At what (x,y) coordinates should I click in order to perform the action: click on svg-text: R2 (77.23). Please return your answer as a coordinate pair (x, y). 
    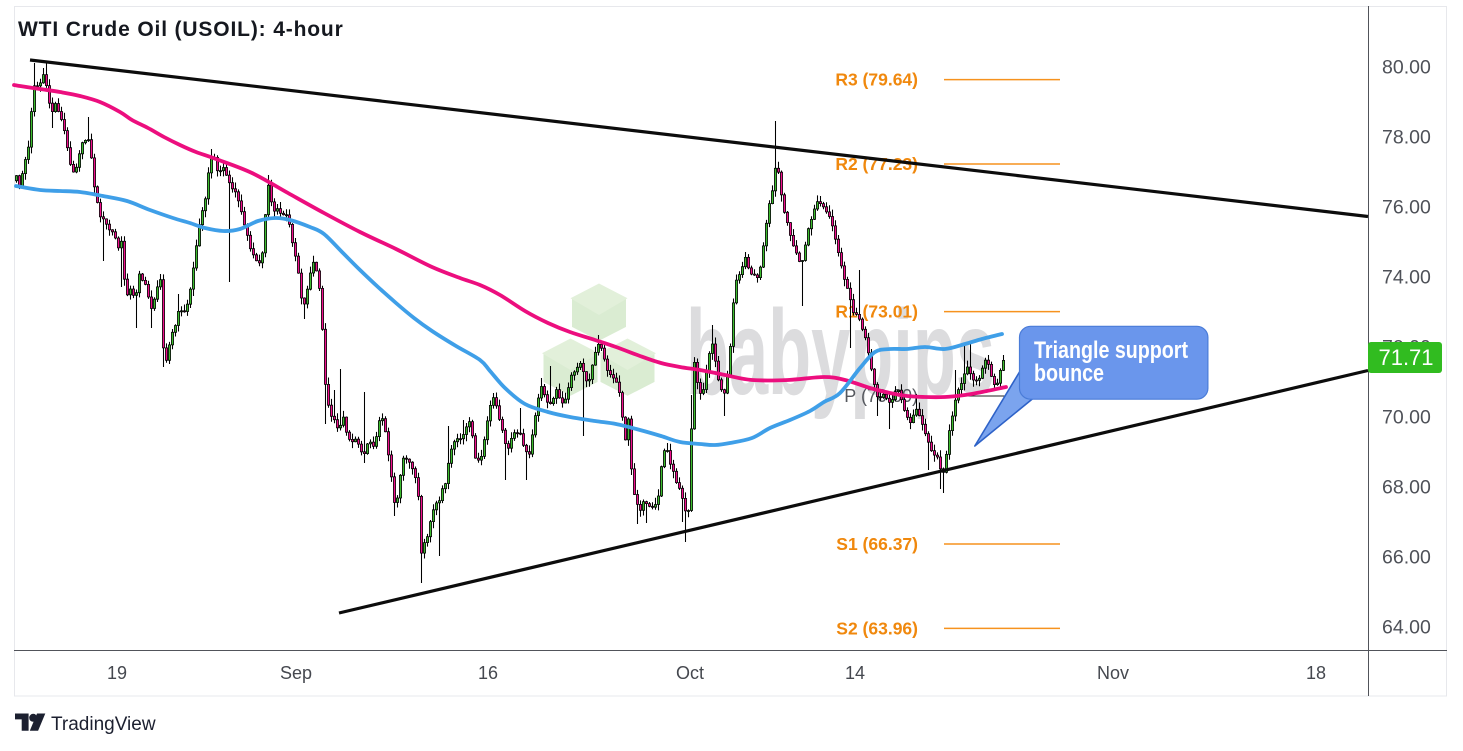
    Looking at the image, I should click on (876, 164).